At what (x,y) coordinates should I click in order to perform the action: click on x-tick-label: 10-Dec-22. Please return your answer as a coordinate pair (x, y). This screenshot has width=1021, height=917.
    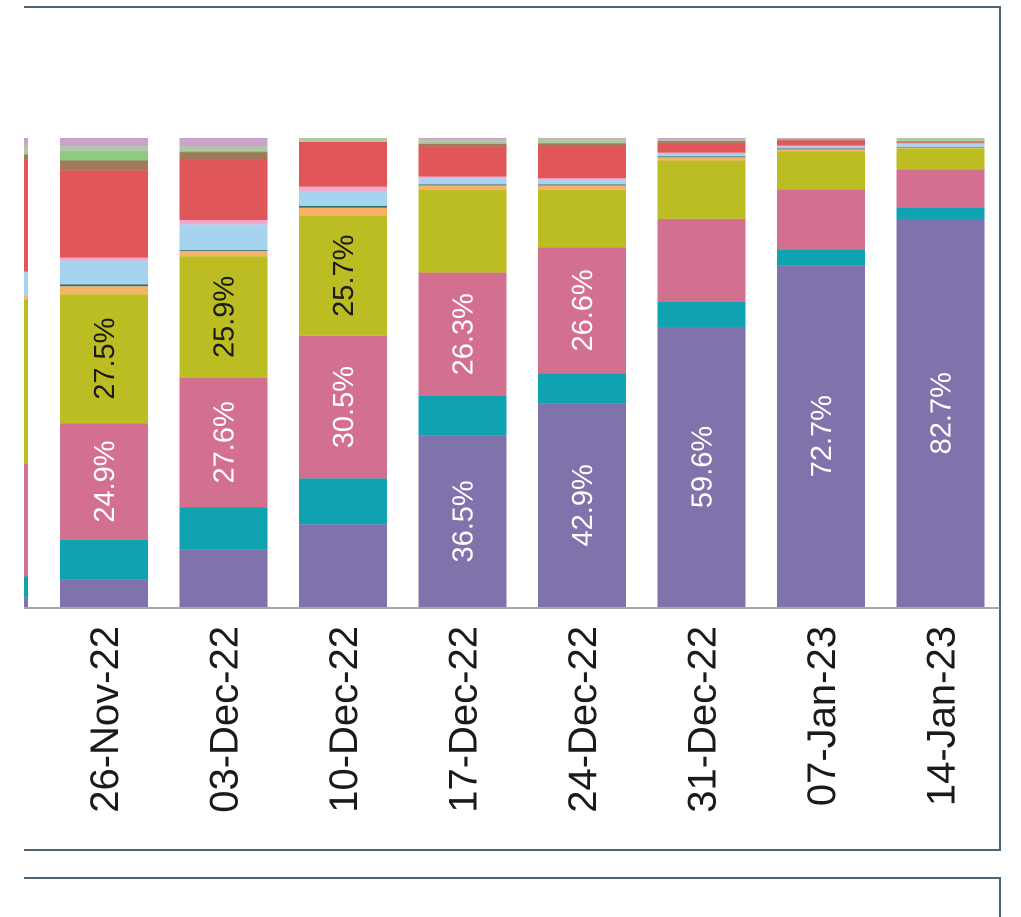
    Looking at the image, I should click on (344, 719).